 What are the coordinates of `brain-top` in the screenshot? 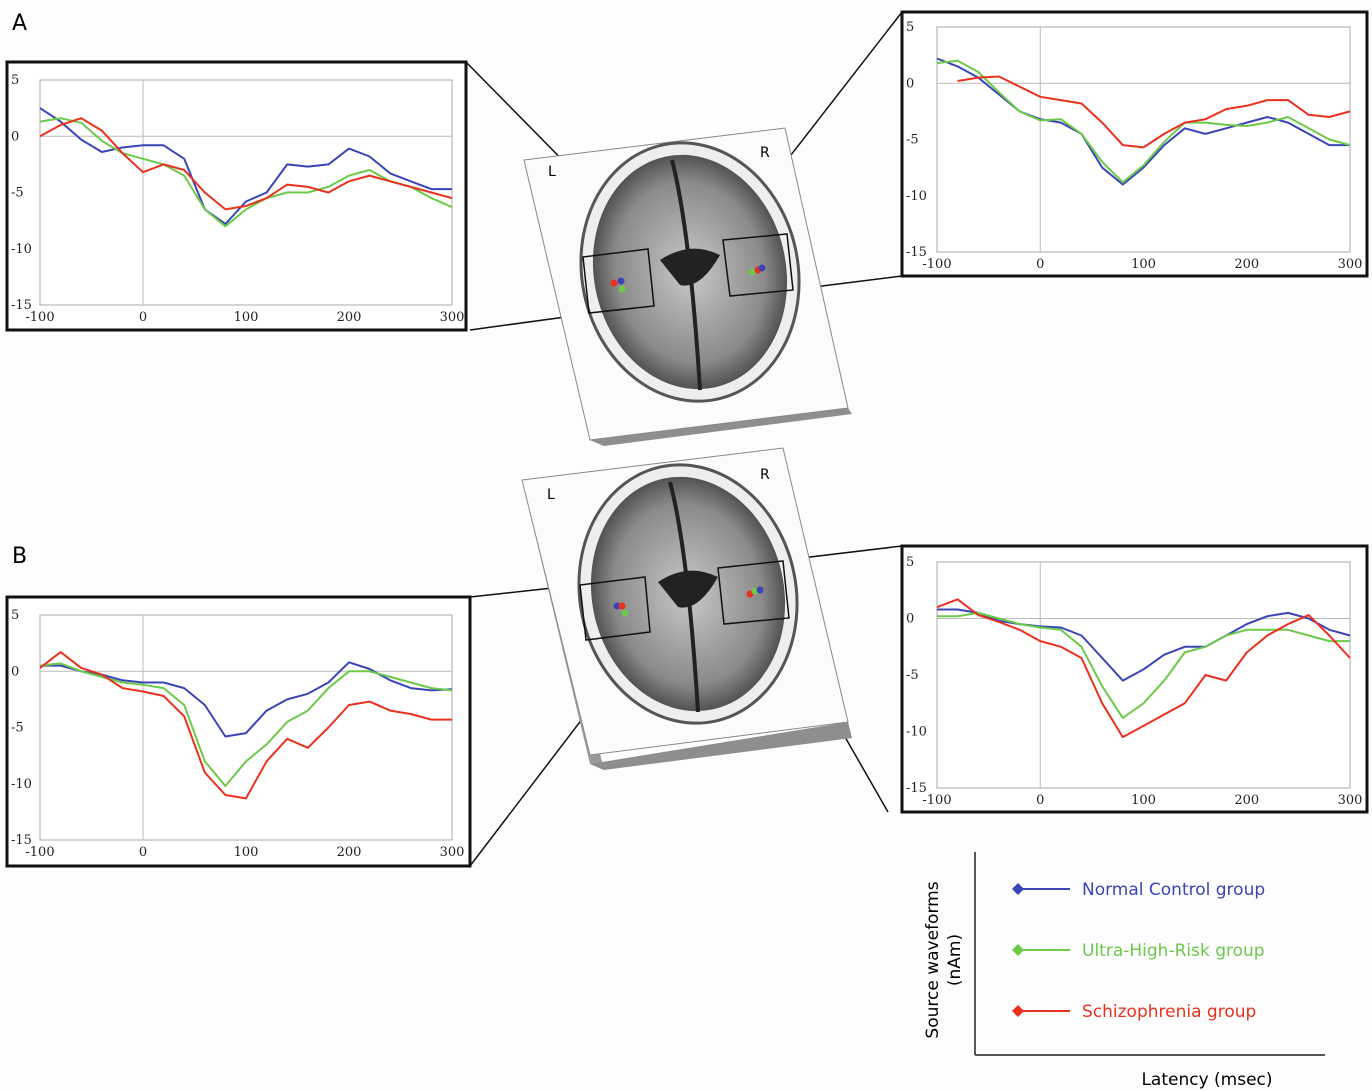 It's located at (687, 286).